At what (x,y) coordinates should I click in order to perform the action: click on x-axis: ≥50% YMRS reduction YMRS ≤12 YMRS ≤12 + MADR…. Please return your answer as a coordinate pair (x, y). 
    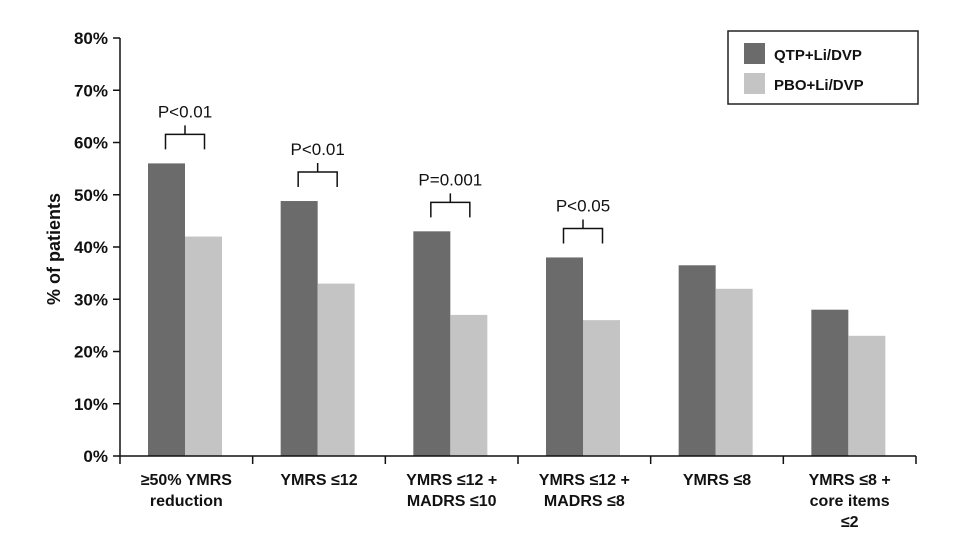
    Looking at the image, I should click on (518, 493).